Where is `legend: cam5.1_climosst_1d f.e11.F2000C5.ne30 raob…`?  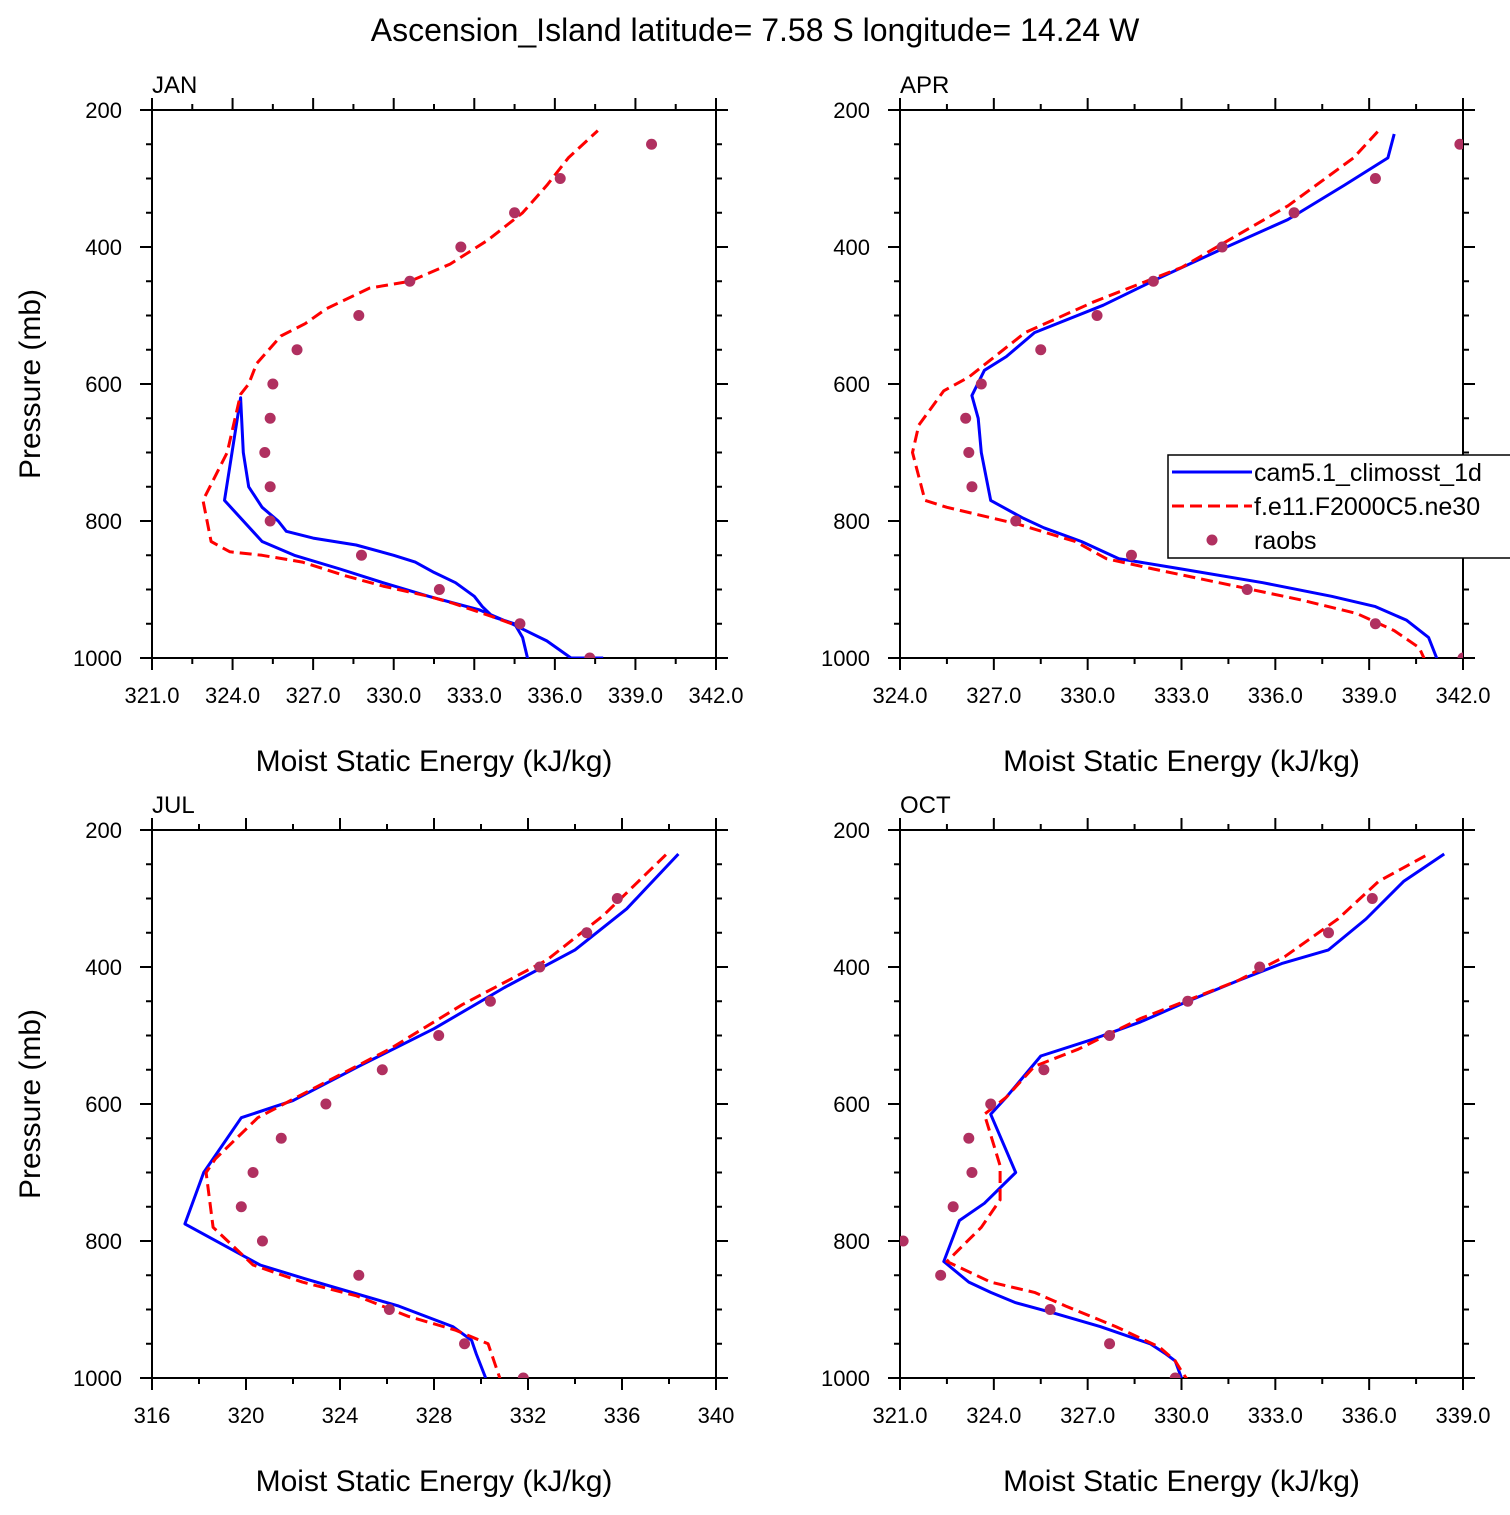 legend: cam5.1_climosst_1d f.e11.F2000C5.ne30 raob… is located at coordinates (1338, 506).